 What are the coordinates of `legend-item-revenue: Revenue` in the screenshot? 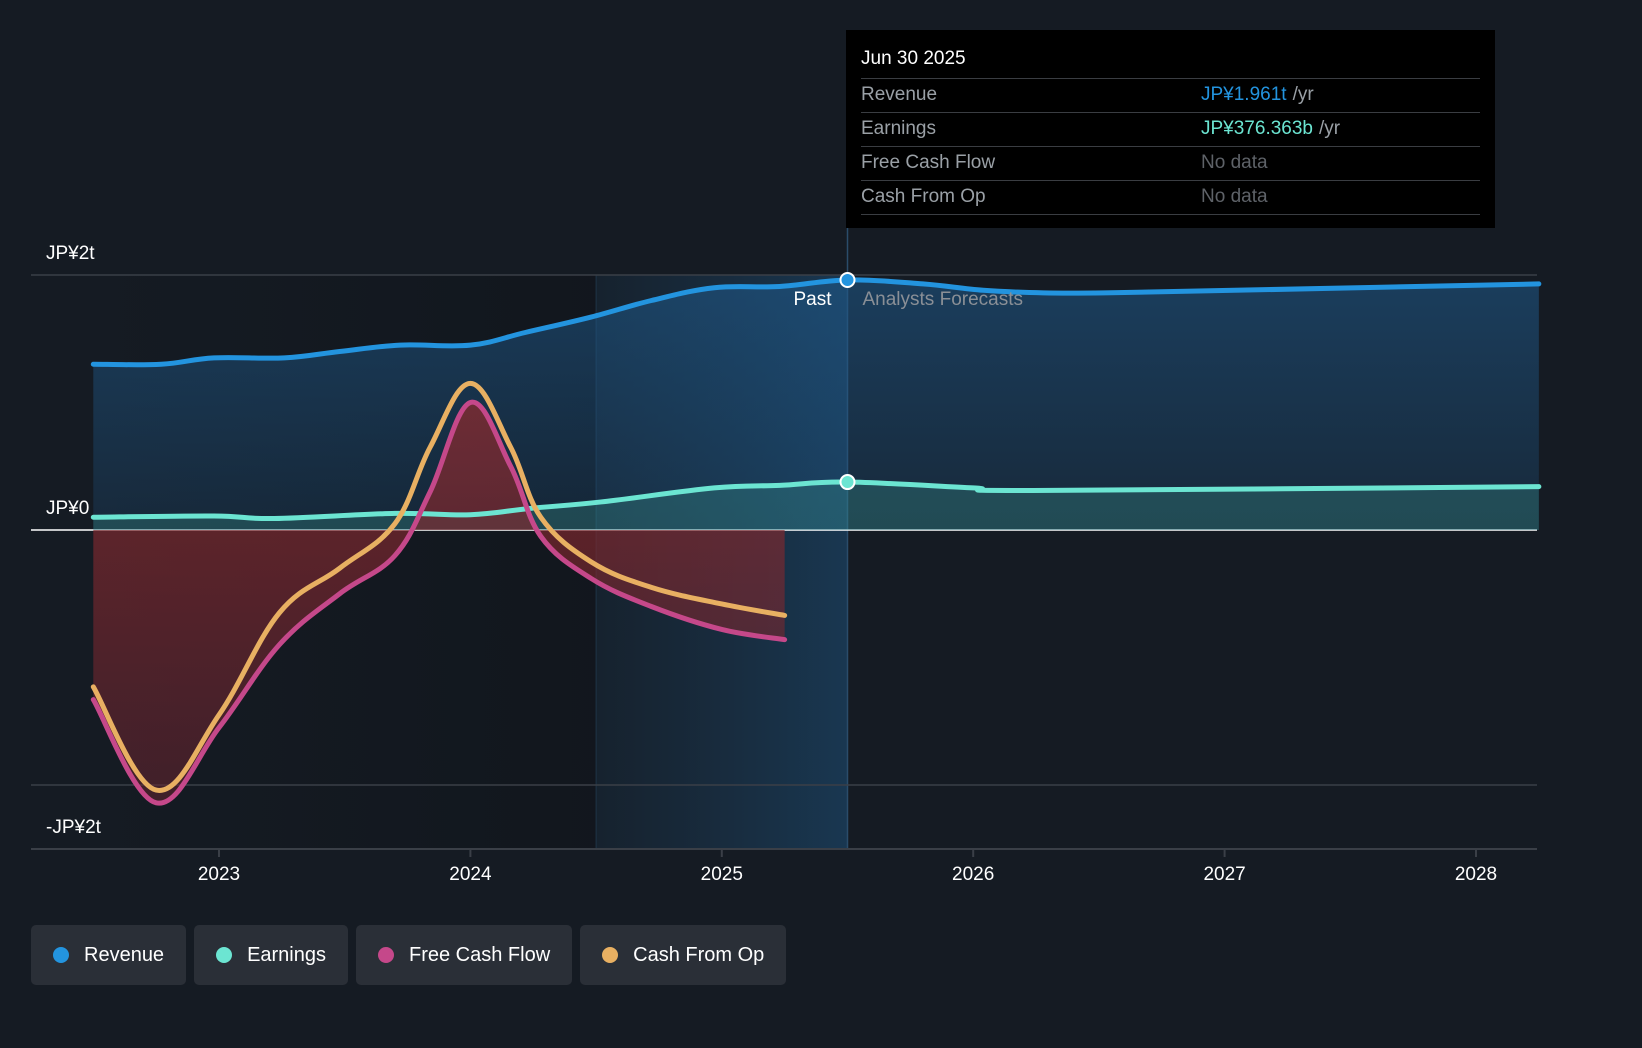 It's located at (109, 955).